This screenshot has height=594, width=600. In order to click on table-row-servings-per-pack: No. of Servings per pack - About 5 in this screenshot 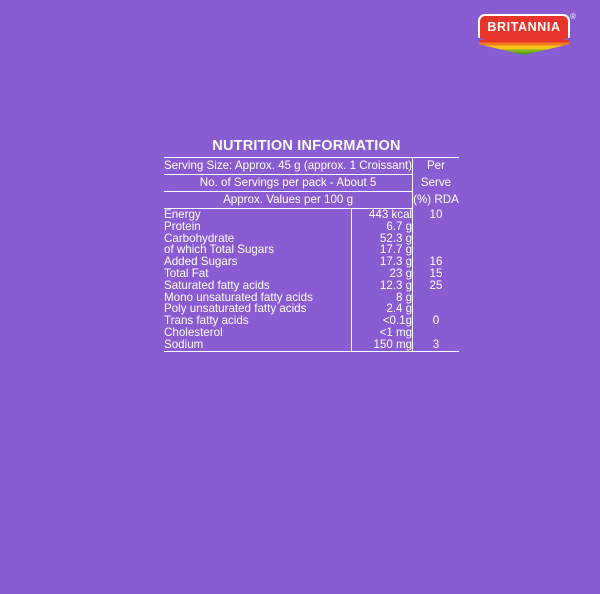, I will do `click(311, 183)`.